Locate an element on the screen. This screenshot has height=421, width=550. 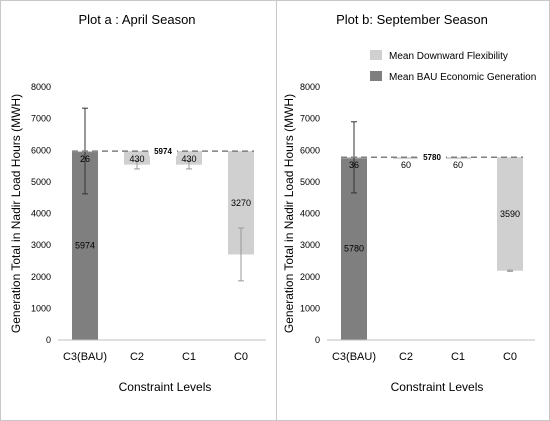
plot-a-title: Plot a : April Season is located at coordinates (136, 19).